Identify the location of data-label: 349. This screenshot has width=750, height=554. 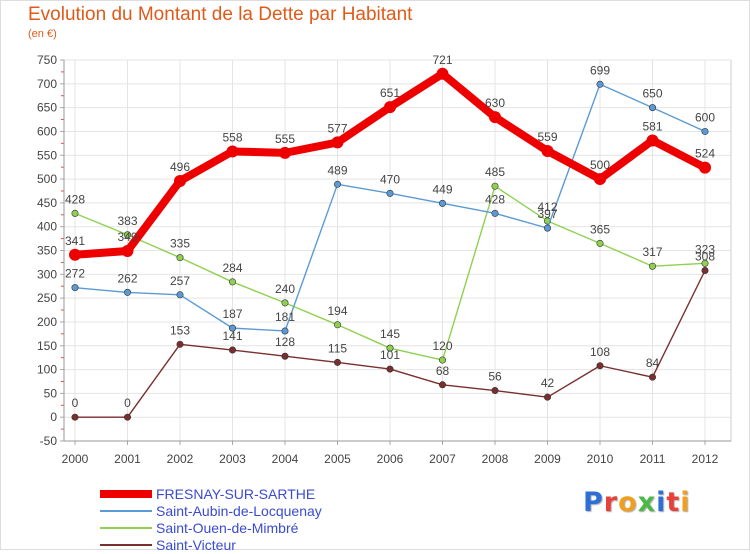
(127, 237).